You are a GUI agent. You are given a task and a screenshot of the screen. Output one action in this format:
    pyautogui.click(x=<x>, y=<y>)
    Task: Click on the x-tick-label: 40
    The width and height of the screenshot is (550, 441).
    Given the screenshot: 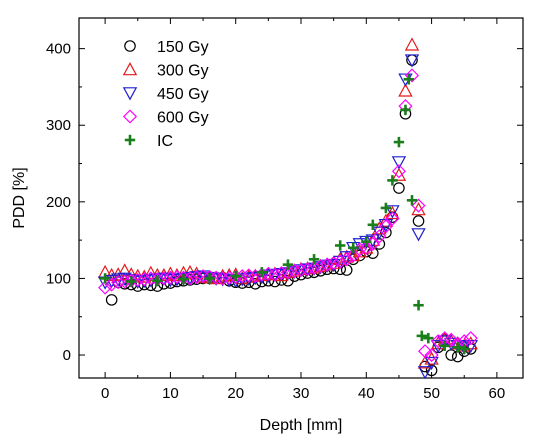 What is the action you would take?
    pyautogui.click(x=366, y=393)
    